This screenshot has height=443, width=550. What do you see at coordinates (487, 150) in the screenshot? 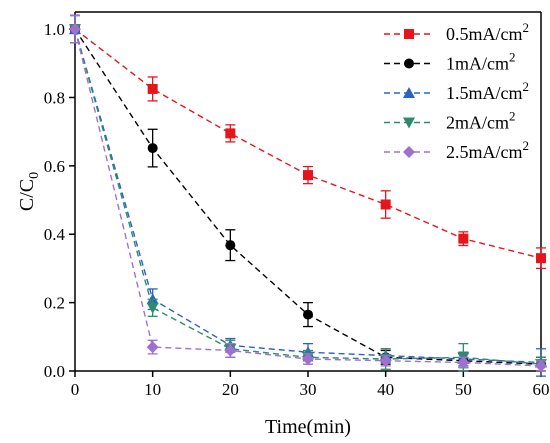
I see `legend-label: 2.5mA/cm2` at bounding box center [487, 150].